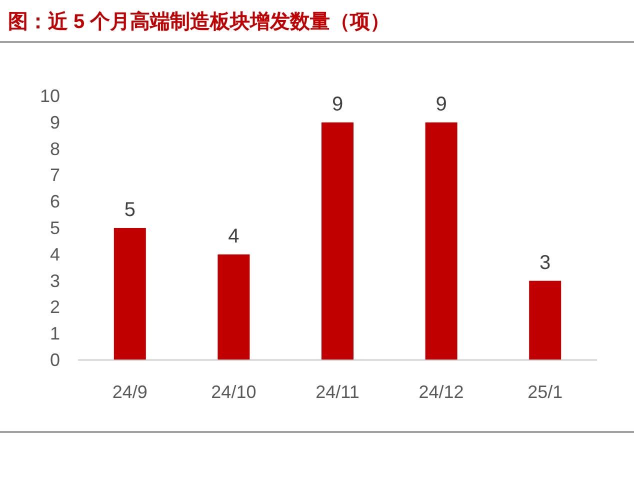 The image size is (634, 488). What do you see at coordinates (55, 334) in the screenshot?
I see `y-tick-label: 1` at bounding box center [55, 334].